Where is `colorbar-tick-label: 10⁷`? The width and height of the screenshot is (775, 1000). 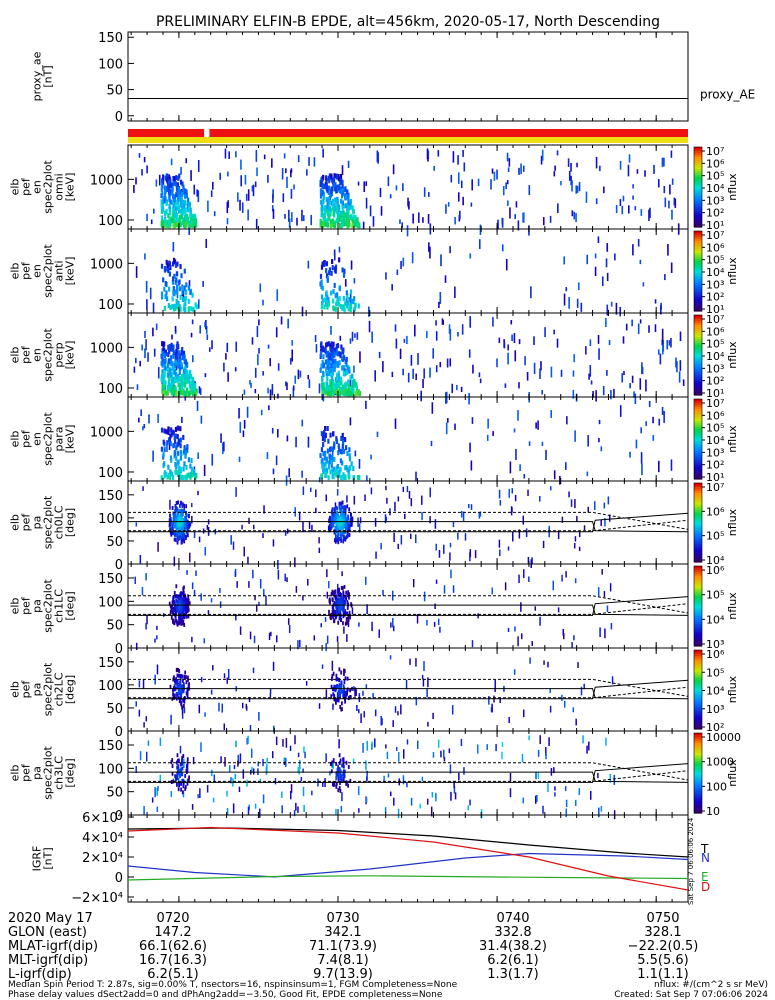
colorbar-tick-label: 10⁷ is located at coordinates (715, 151).